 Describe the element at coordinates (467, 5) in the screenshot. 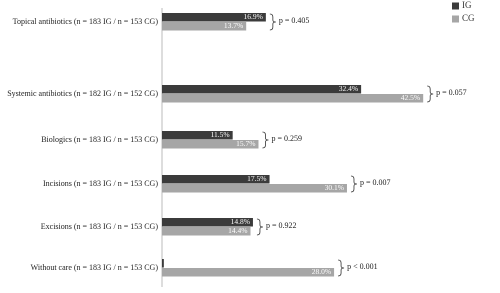

I see `legend-label: IG` at that location.